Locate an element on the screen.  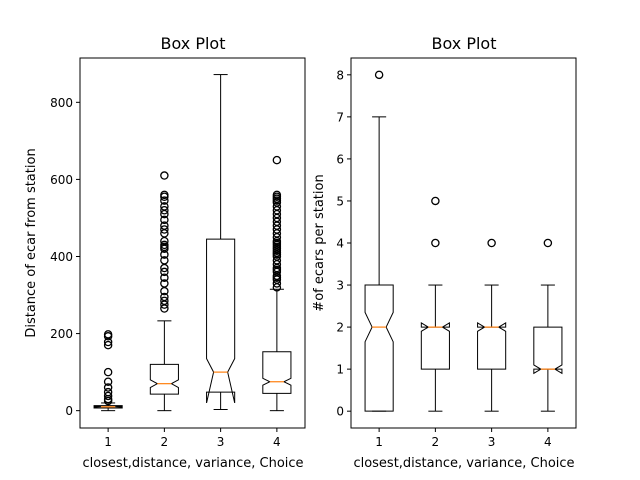
y-tick-label: 3 is located at coordinates (340, 286).